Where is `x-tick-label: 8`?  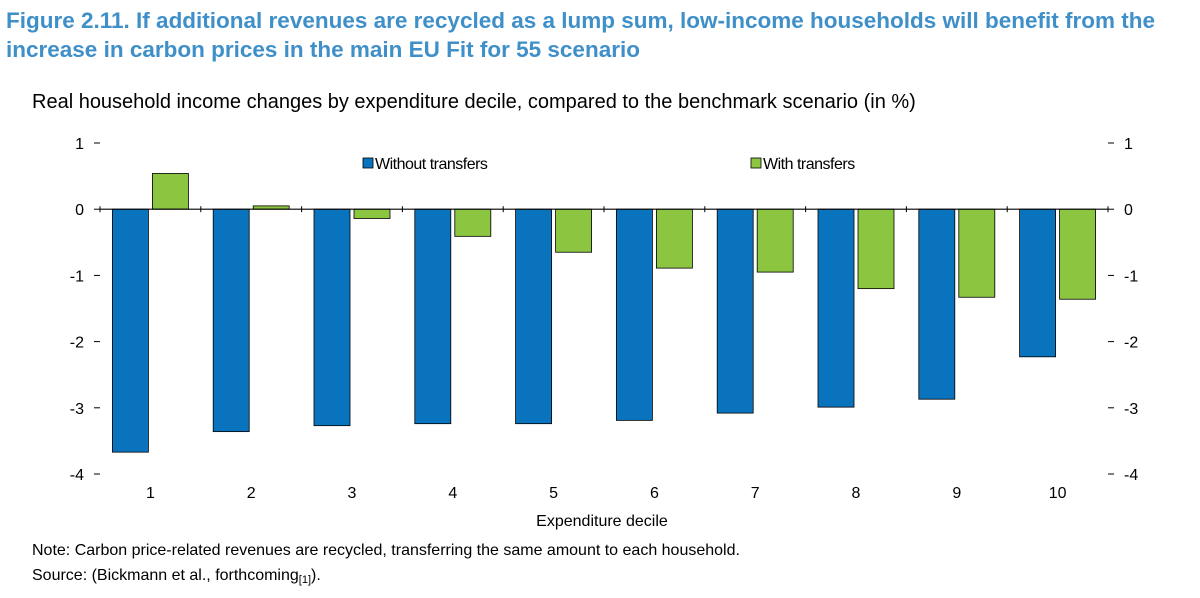 x-tick-label: 8 is located at coordinates (856, 493).